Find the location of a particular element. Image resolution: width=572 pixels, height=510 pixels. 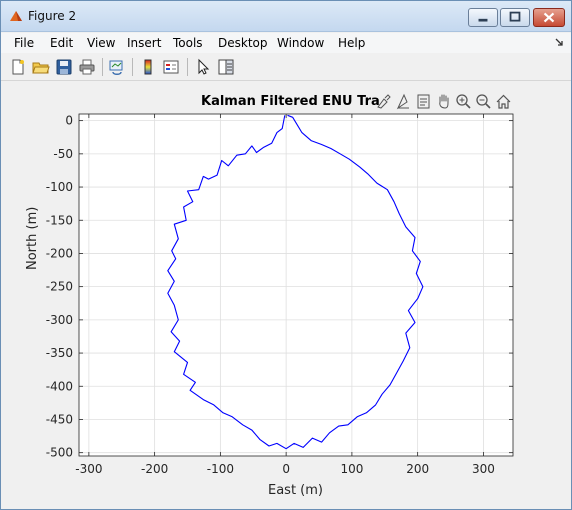

y-tick-label: -450 is located at coordinates (59, 419).